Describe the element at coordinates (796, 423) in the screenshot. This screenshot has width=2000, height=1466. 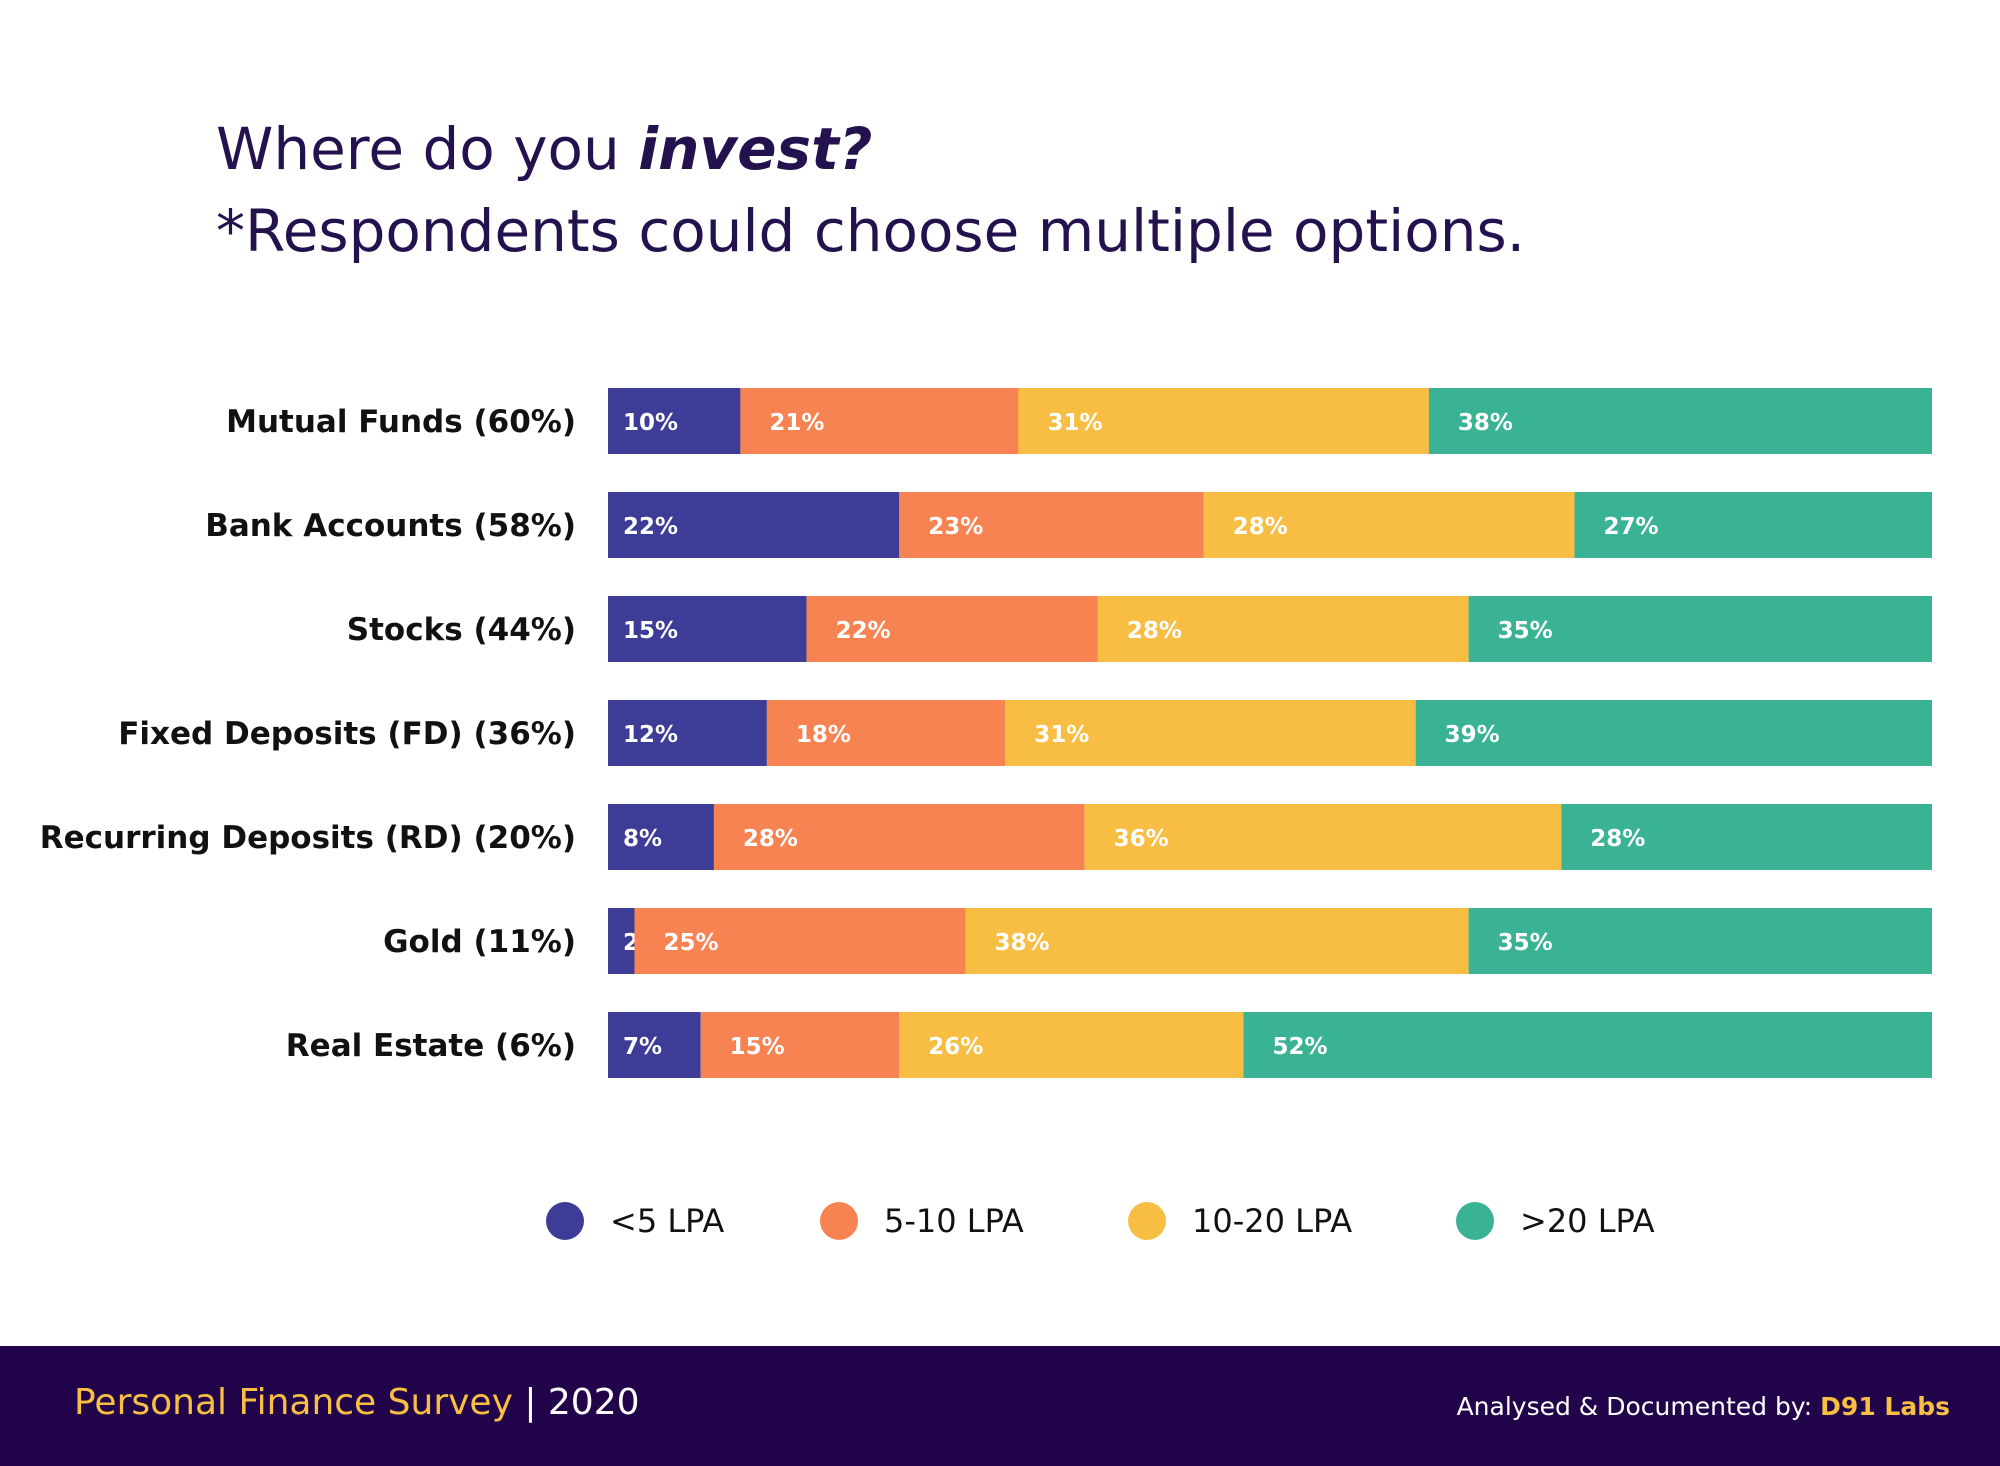
I see `bar-data-label: 21%` at that location.